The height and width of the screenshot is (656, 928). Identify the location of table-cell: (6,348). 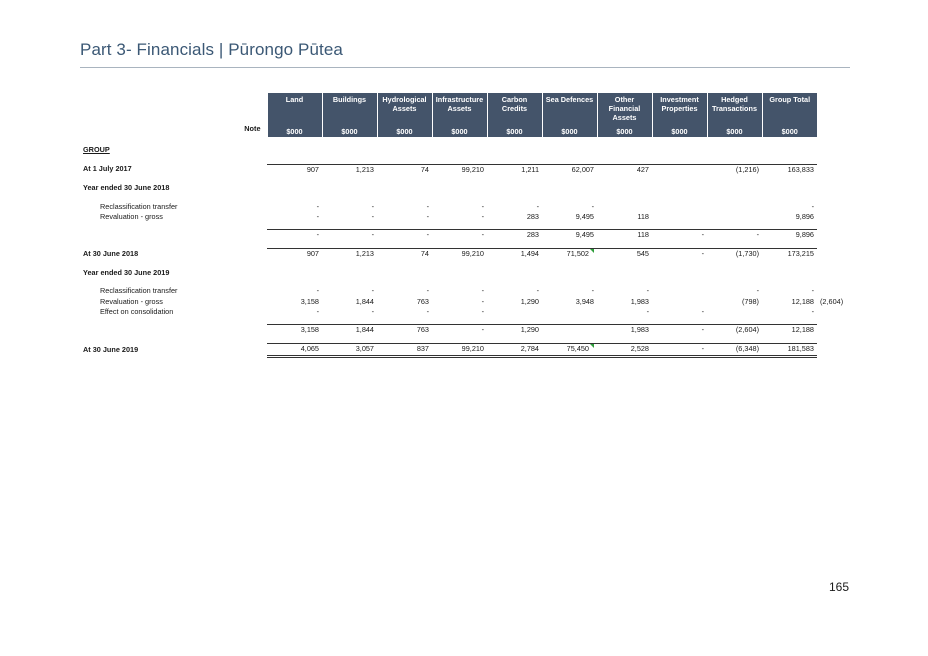
(734, 350).